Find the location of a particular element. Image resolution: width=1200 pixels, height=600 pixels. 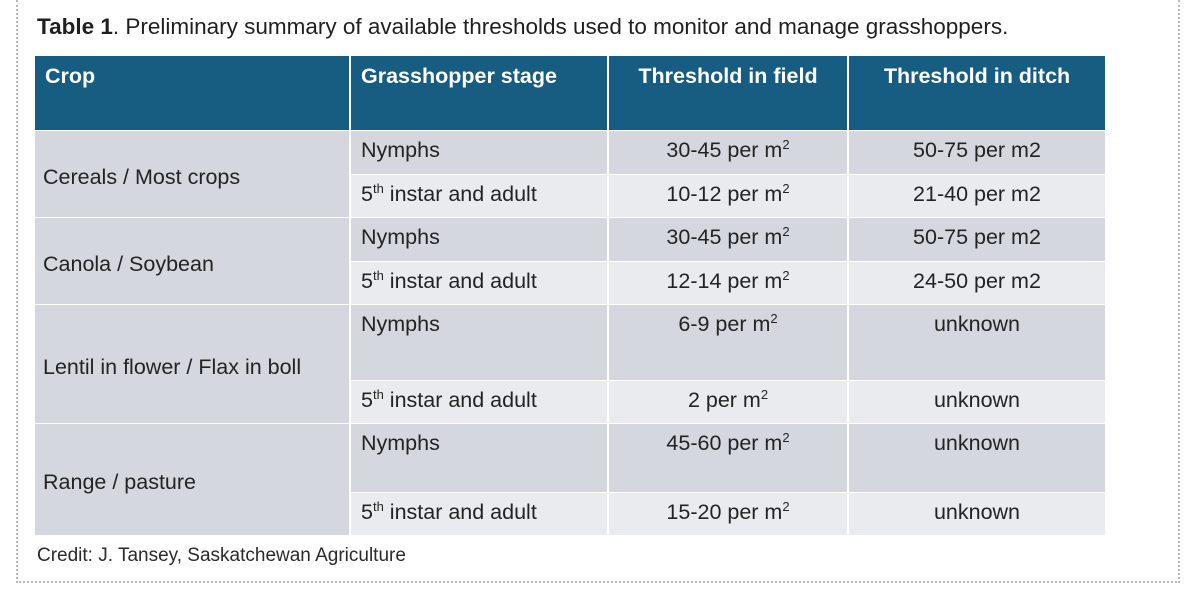

field-threshold-cell: 10-12 per m2 is located at coordinates (728, 195).